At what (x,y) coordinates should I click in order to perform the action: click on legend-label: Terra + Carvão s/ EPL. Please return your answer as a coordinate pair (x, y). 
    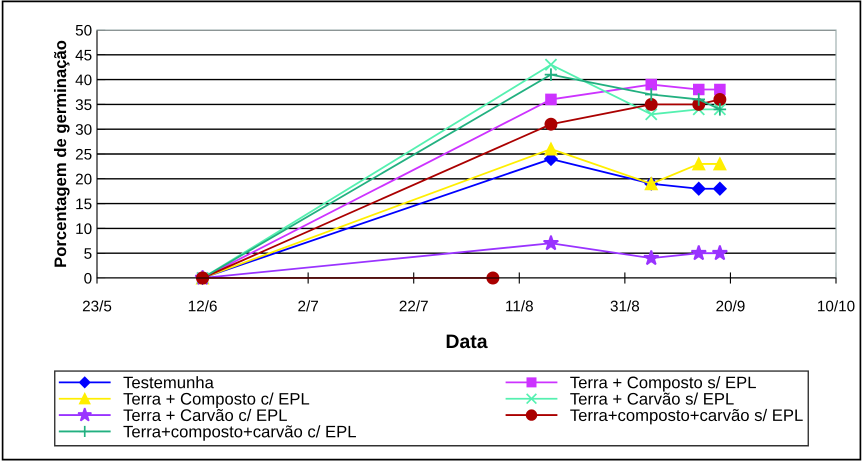
    Looking at the image, I should click on (652, 398).